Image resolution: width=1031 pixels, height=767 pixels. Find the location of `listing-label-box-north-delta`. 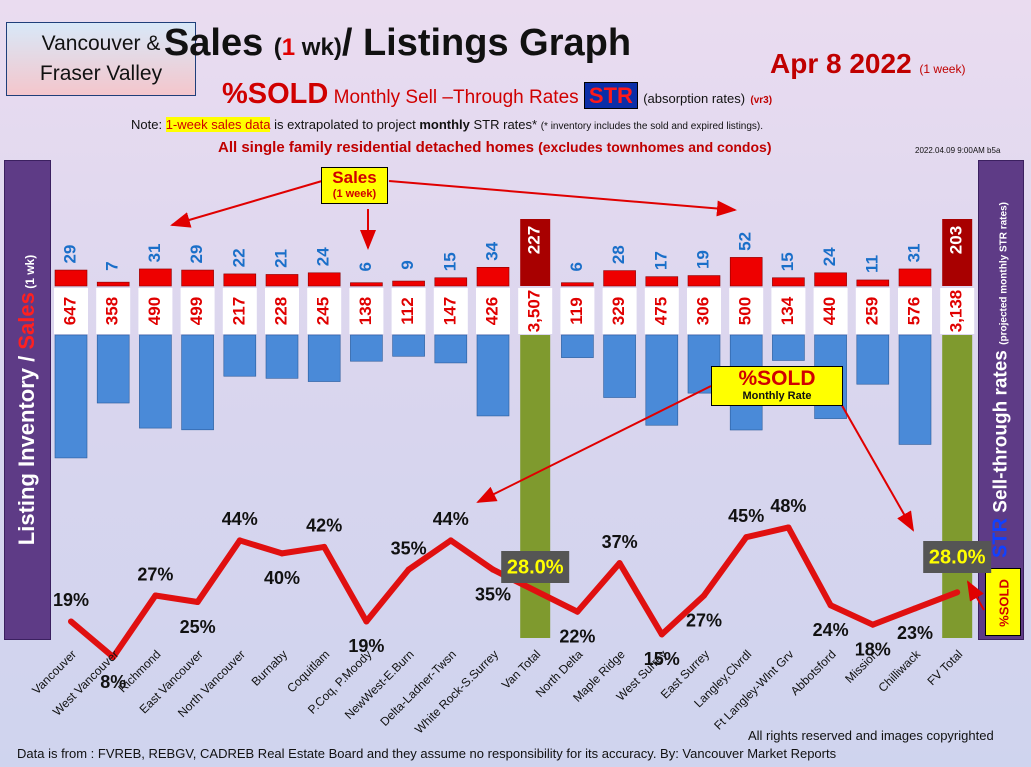

listing-label-box-north-delta is located at coordinates (577, 311).